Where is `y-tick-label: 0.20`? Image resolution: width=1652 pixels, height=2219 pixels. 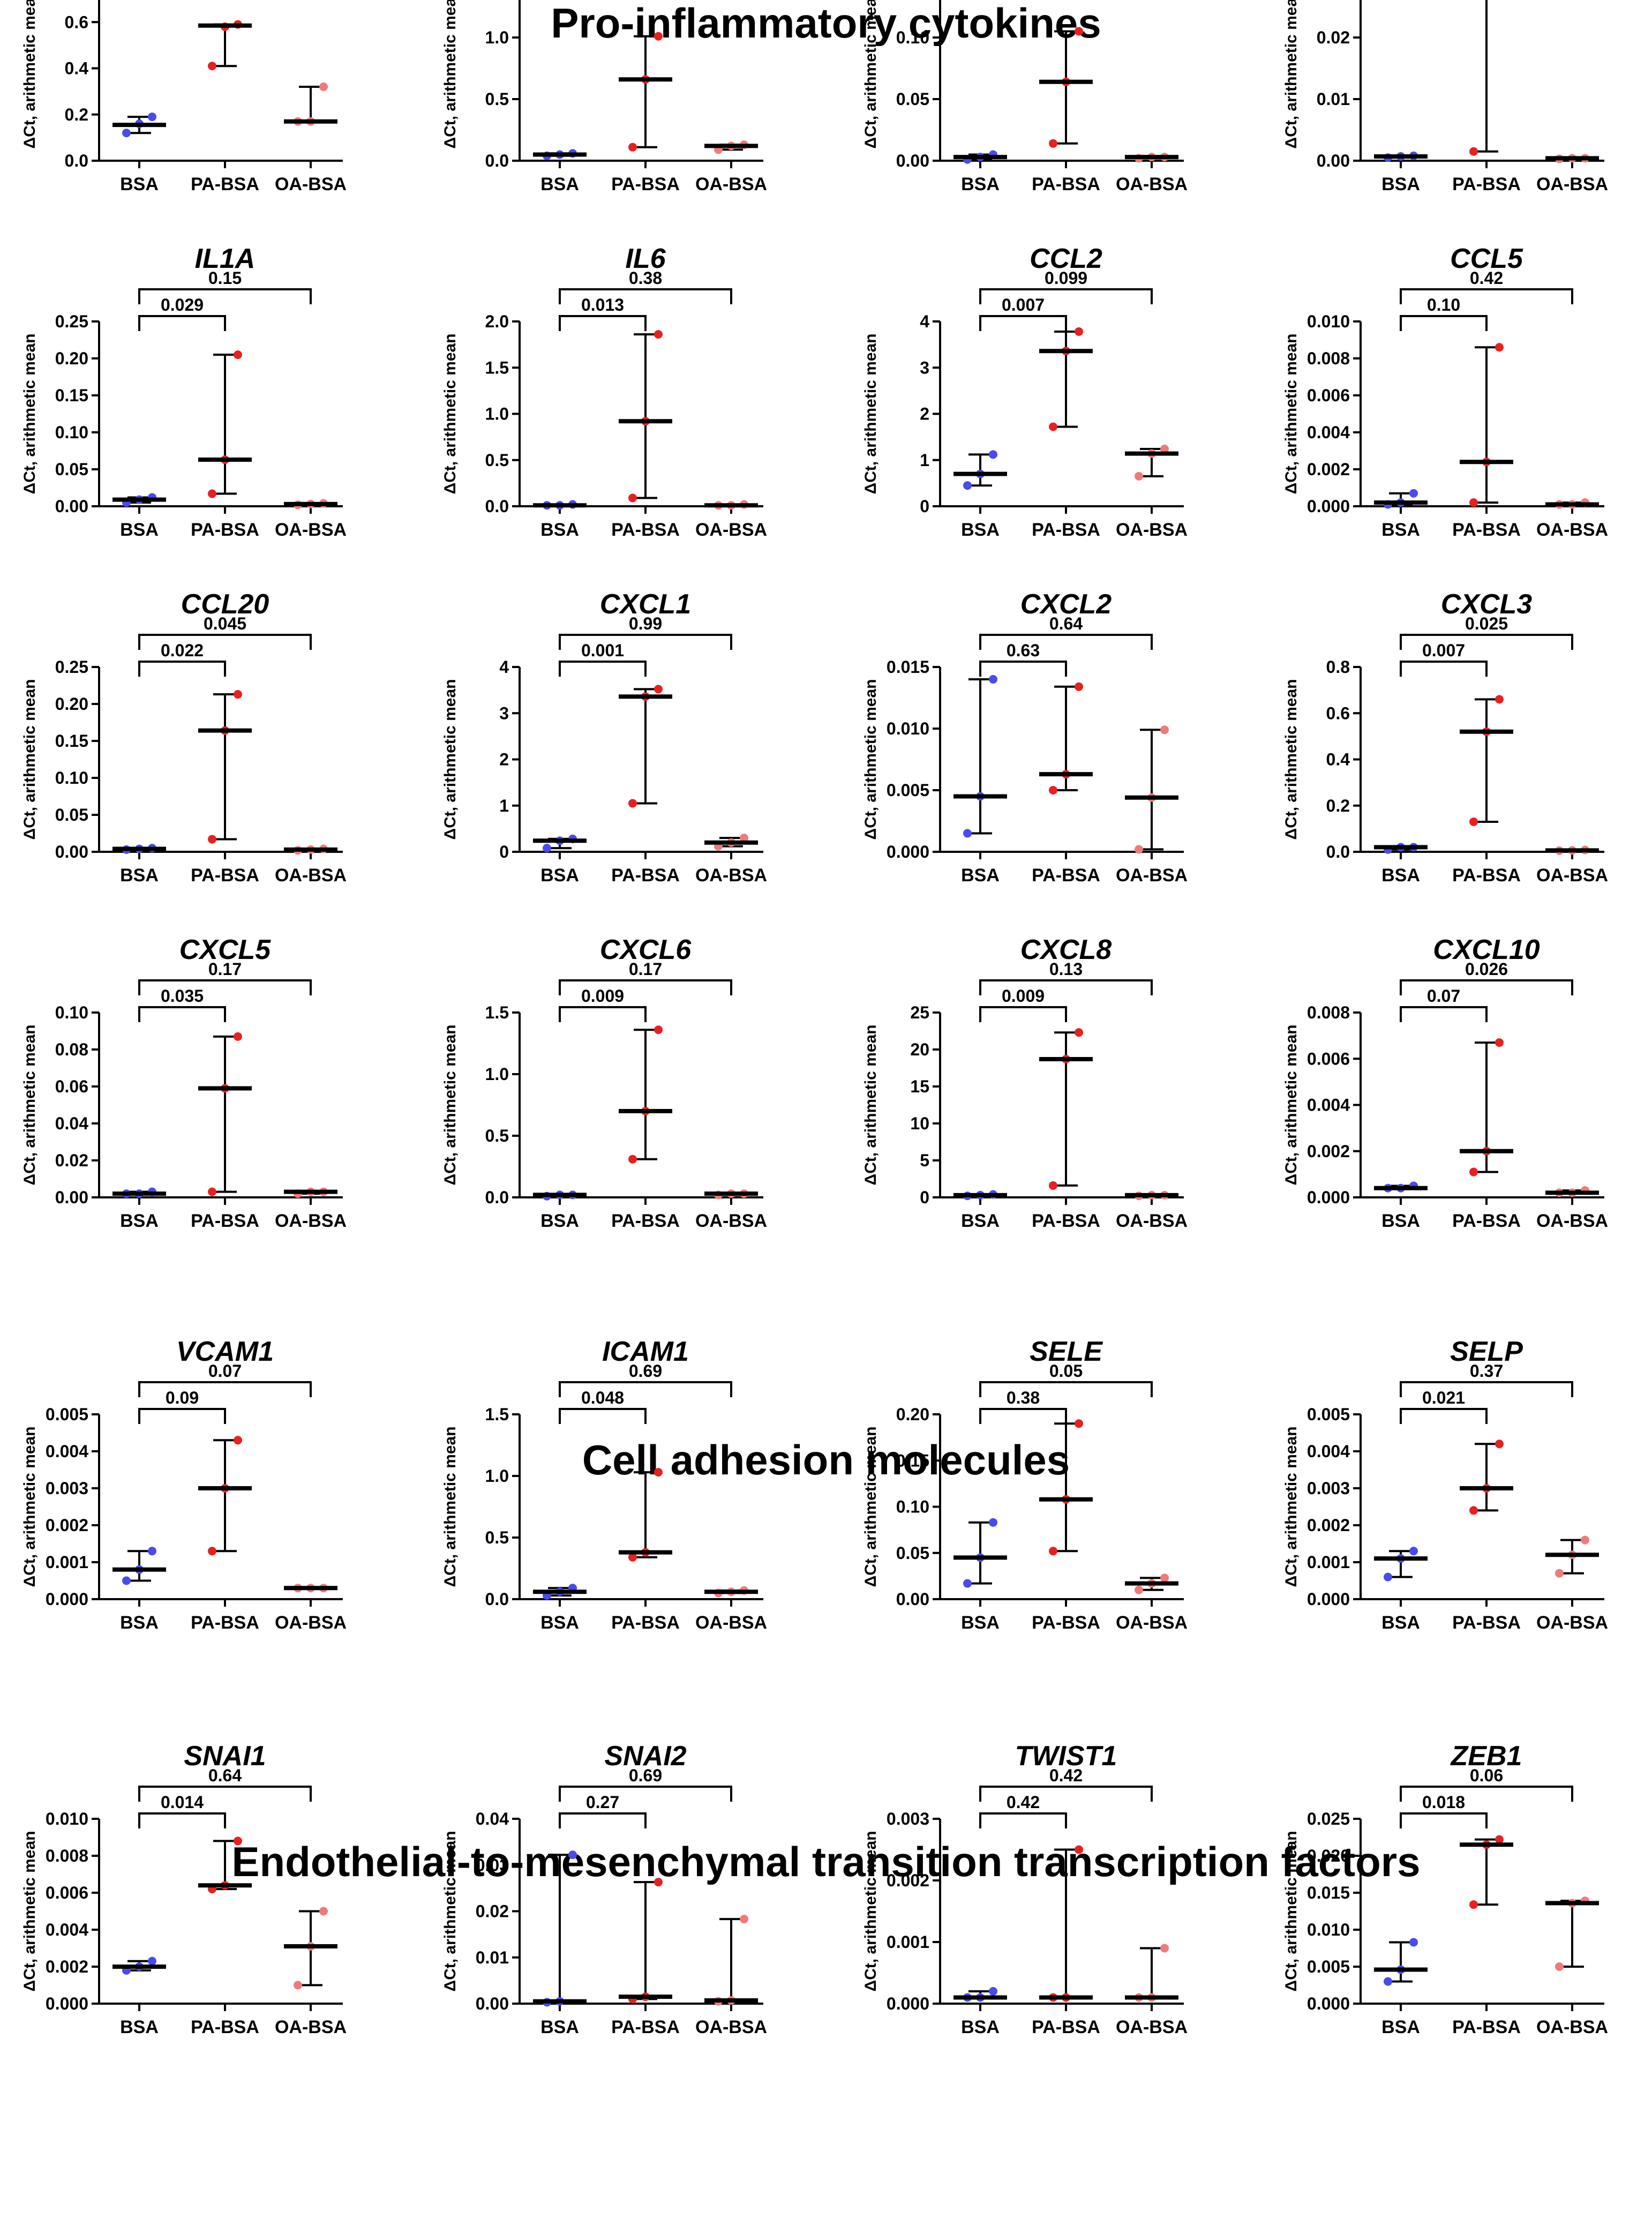 y-tick-label: 0.20 is located at coordinates (71, 704).